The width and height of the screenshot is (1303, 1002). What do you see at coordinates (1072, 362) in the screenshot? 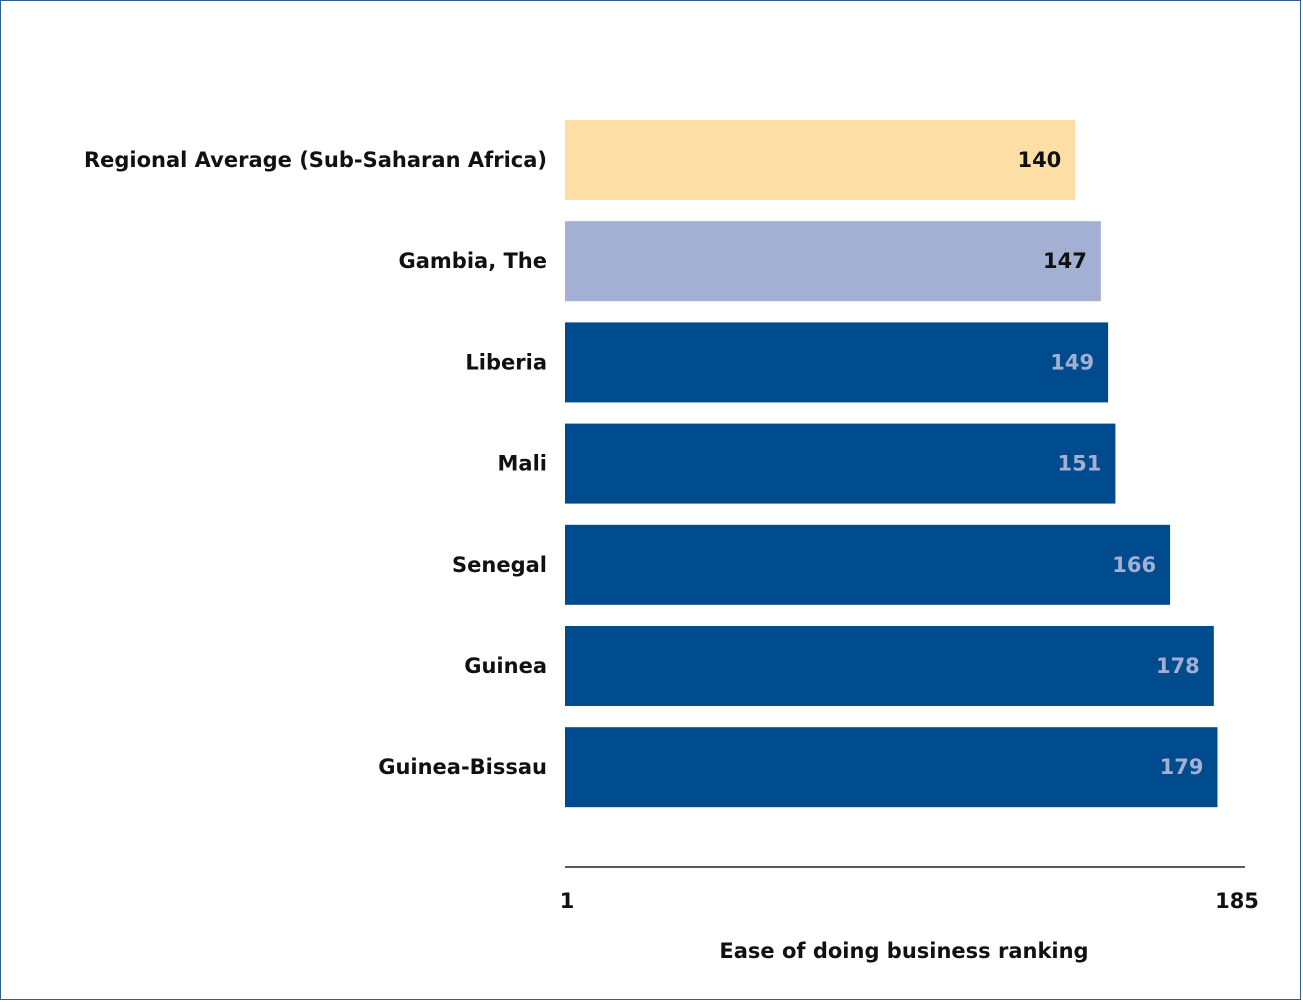
I see `value-label-liberia: 149` at bounding box center [1072, 362].